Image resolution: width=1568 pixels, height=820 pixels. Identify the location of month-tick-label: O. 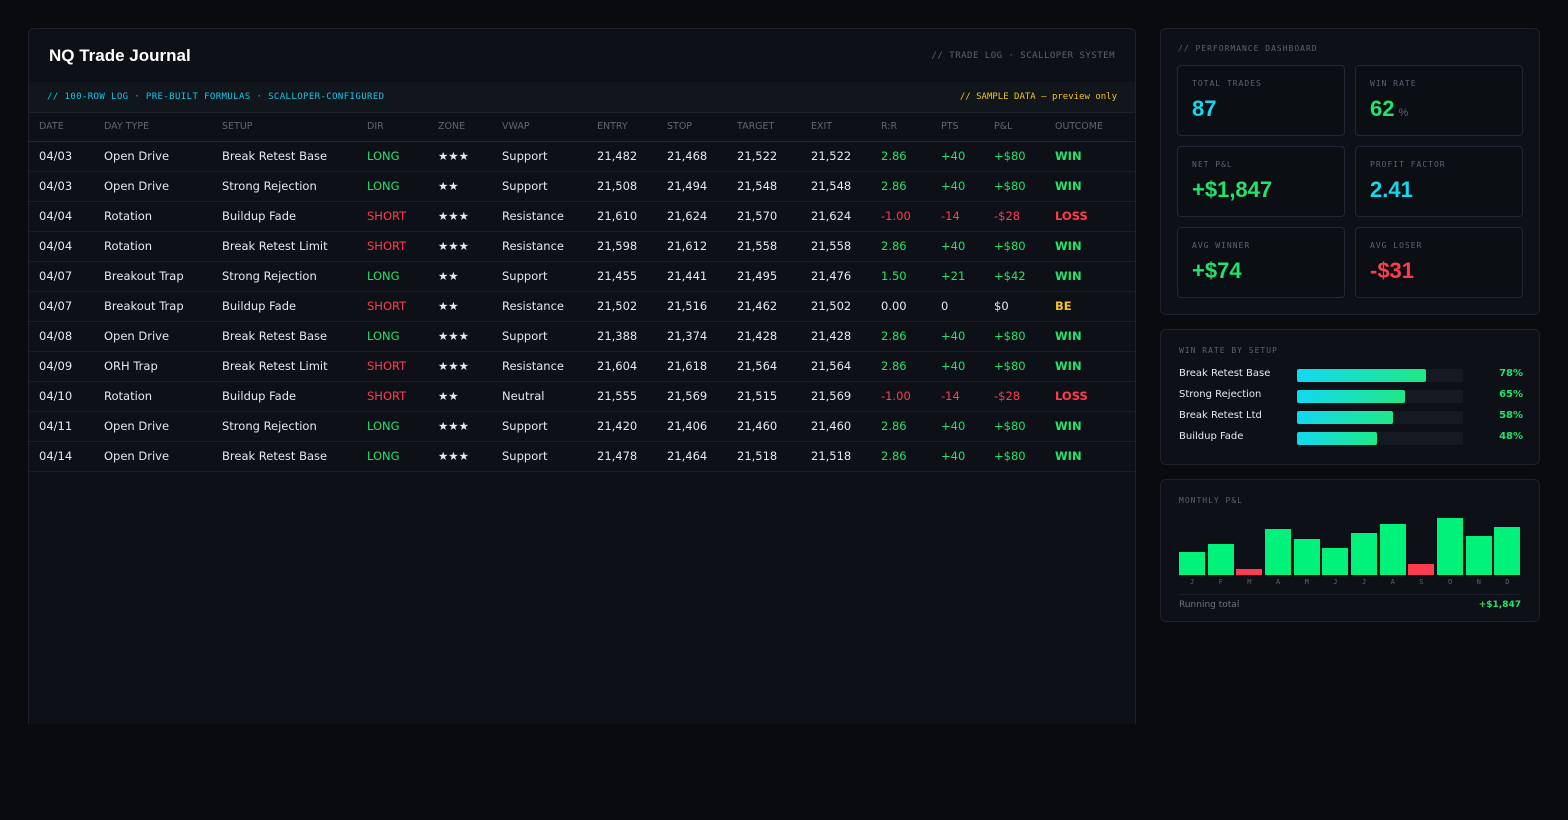
(1450, 582).